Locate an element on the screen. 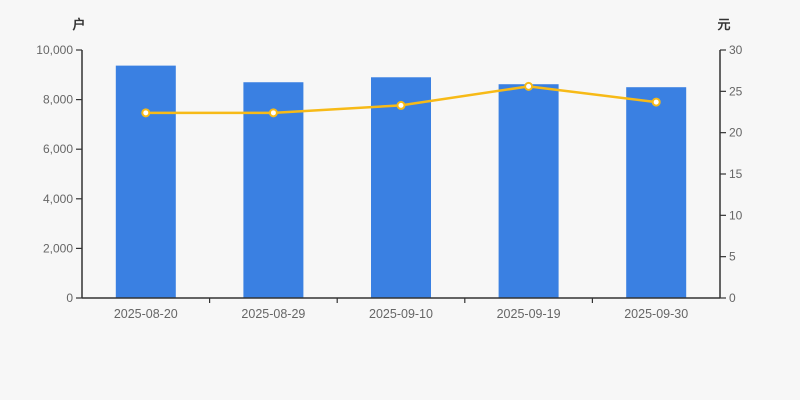  left-axis-unit-label: 户 is located at coordinates (79, 24).